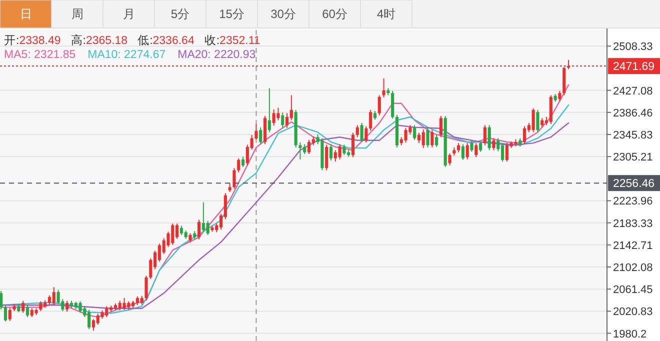 The width and height of the screenshot is (660, 341). I want to click on y-tick-label: 2427.08, so click(633, 91).